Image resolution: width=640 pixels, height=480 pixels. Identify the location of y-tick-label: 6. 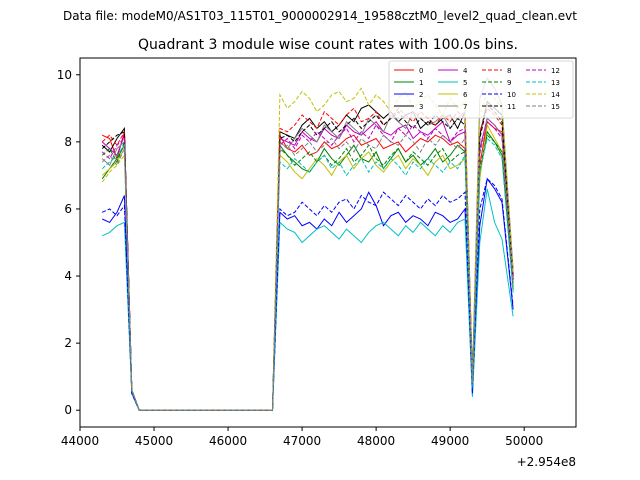
(68, 209).